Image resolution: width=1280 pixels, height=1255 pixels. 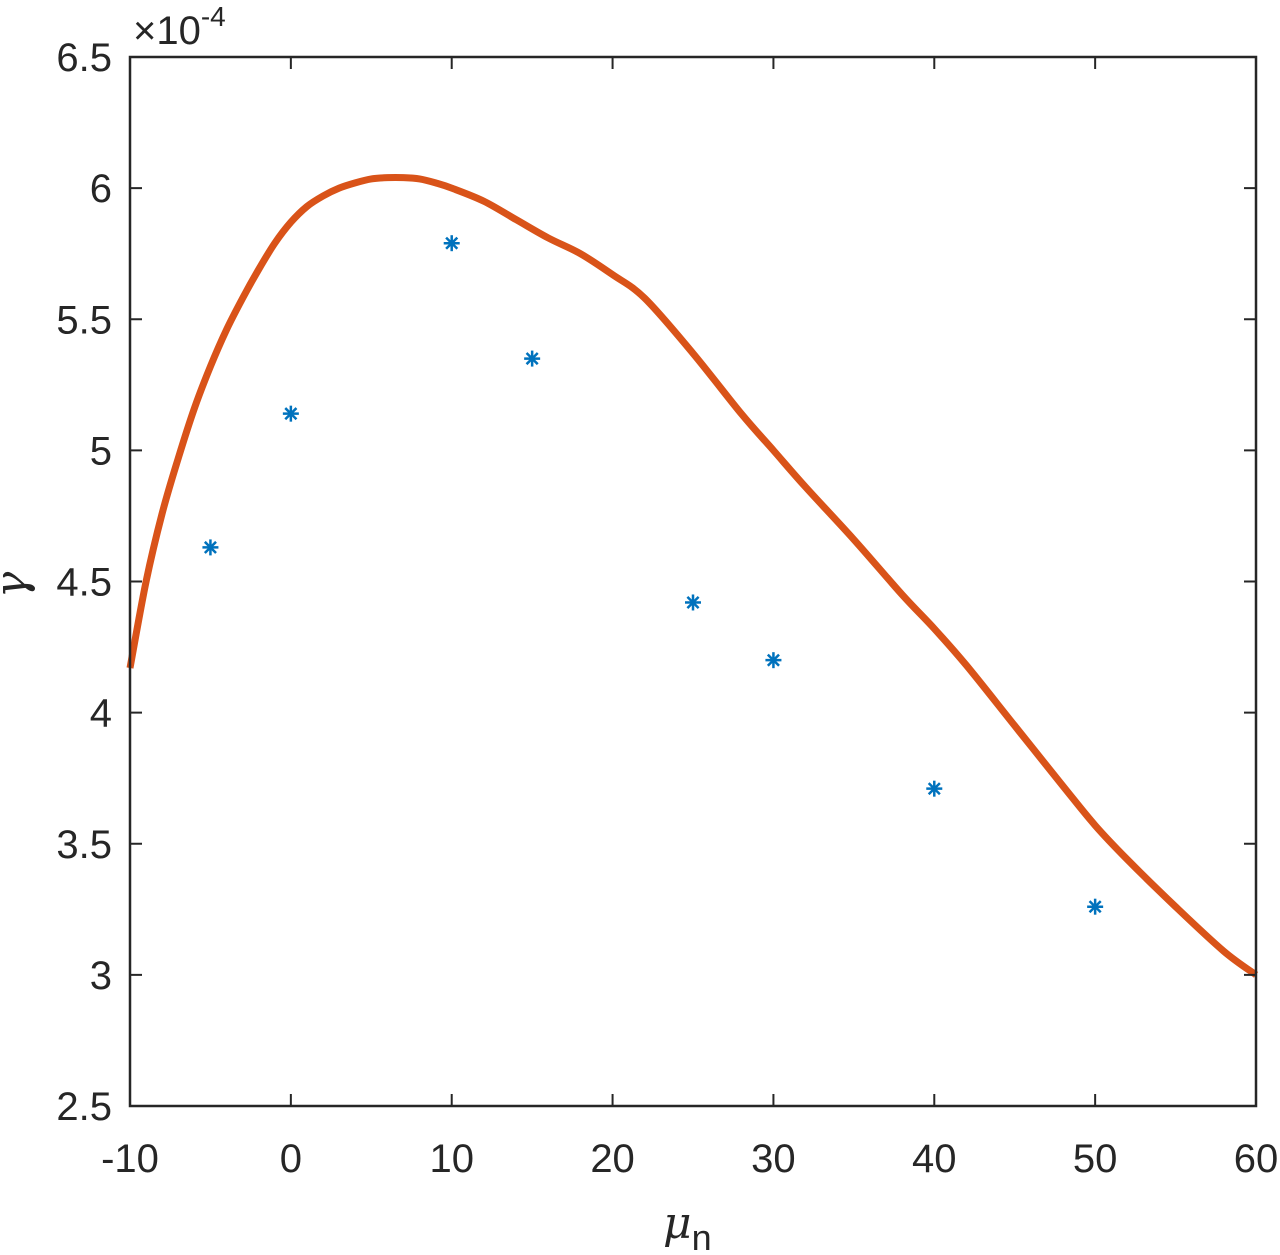 What do you see at coordinates (84, 845) in the screenshot?
I see `y-tick-label: 3.5` at bounding box center [84, 845].